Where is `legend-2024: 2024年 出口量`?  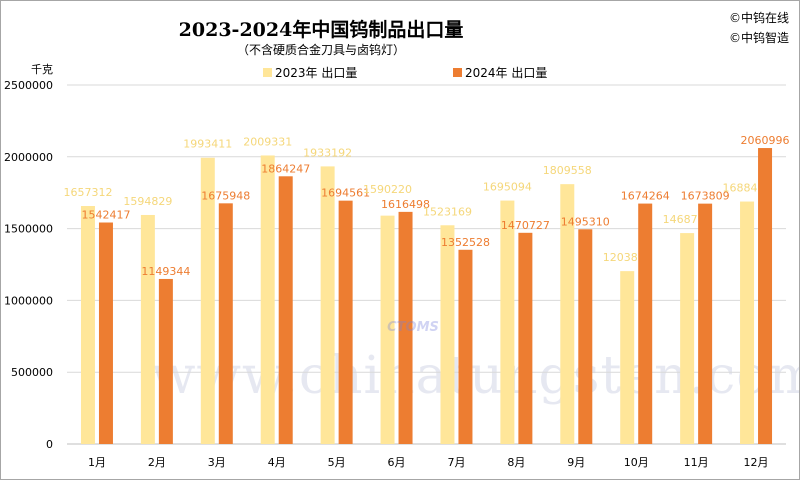
legend-2024: 2024年 出口量 is located at coordinates (500, 72).